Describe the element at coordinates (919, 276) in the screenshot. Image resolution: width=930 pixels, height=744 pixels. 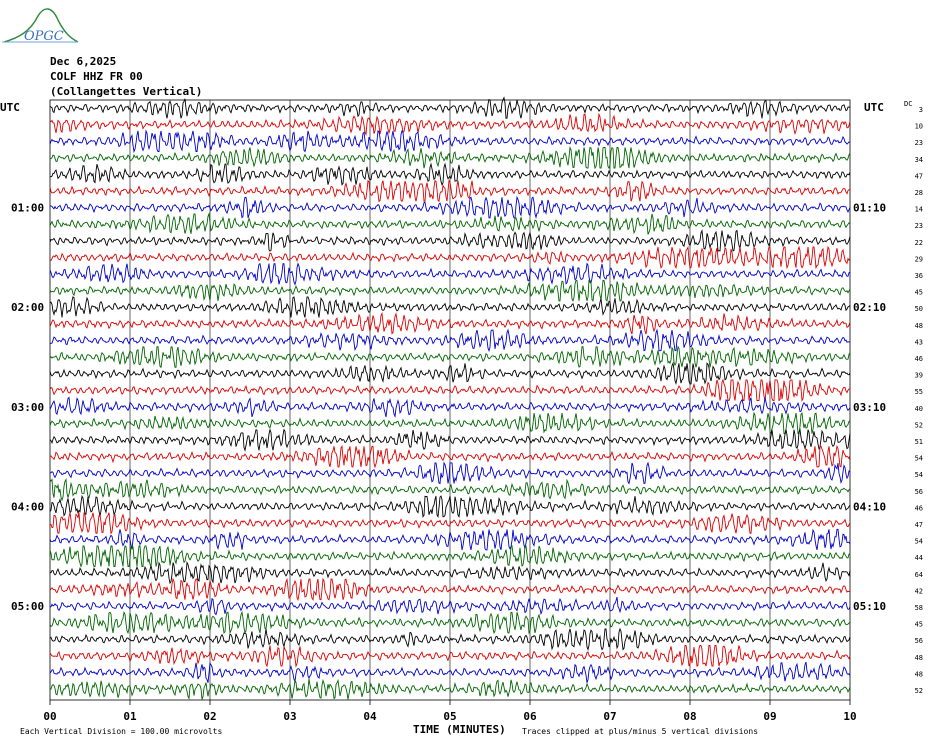
I see `dc-offset-label: 36` at that location.